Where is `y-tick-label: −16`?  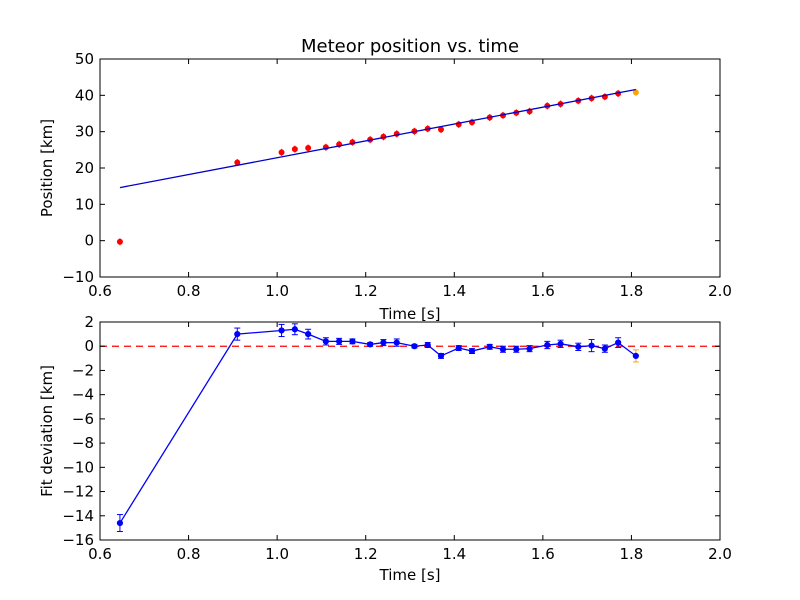
y-tick-label: −16 is located at coordinates (78, 540).